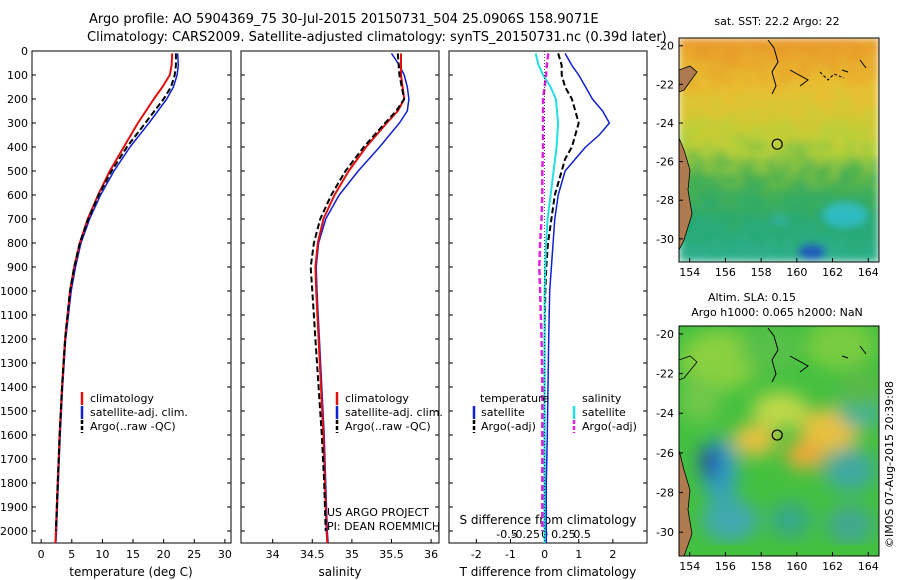  I want to click on x-tick-label: 20, so click(164, 554).